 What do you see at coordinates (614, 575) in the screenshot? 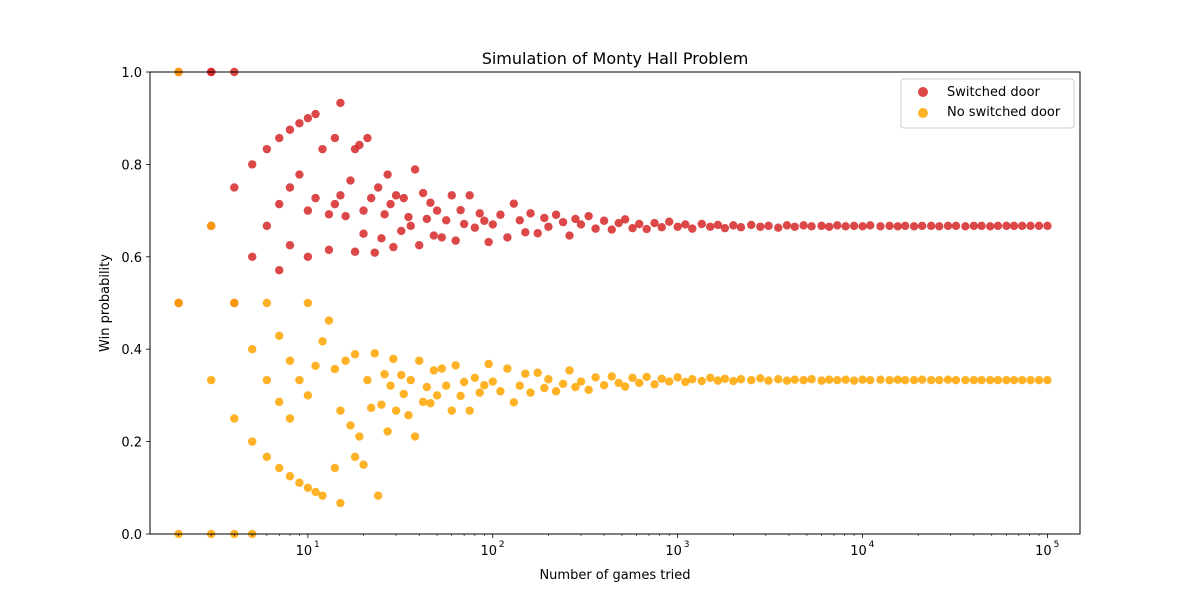
I see `x-axis-label: Number of games tried` at bounding box center [614, 575].